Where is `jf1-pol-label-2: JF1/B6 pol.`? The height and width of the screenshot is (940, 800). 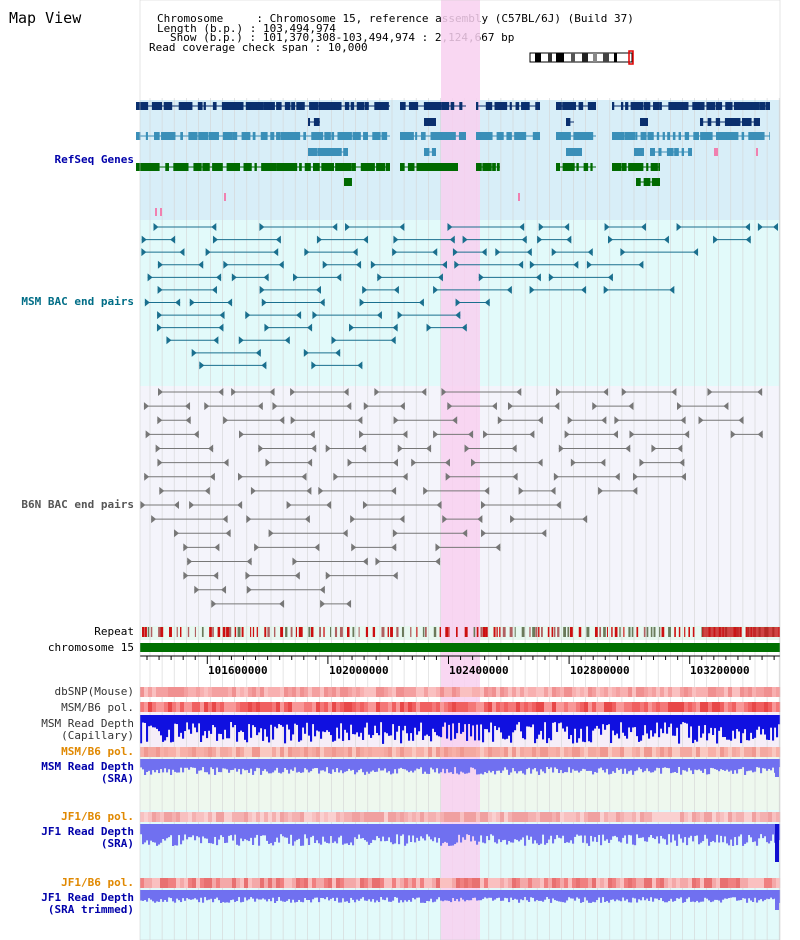 jf1-pol-label-2: JF1/B6 pol. is located at coordinates (97, 882).